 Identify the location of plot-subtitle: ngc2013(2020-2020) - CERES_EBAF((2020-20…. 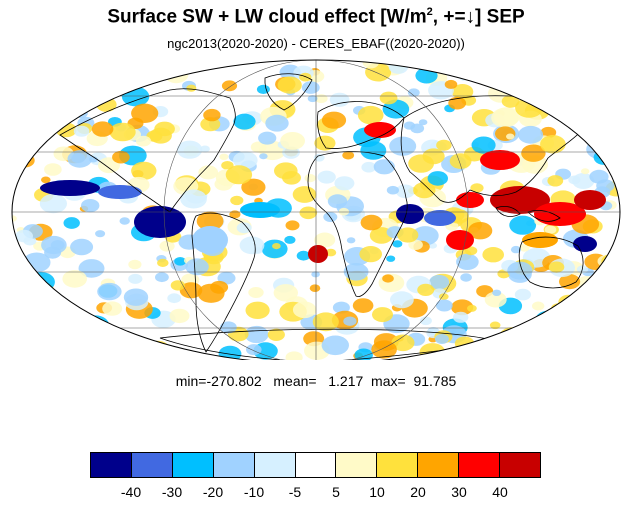
(316, 43).